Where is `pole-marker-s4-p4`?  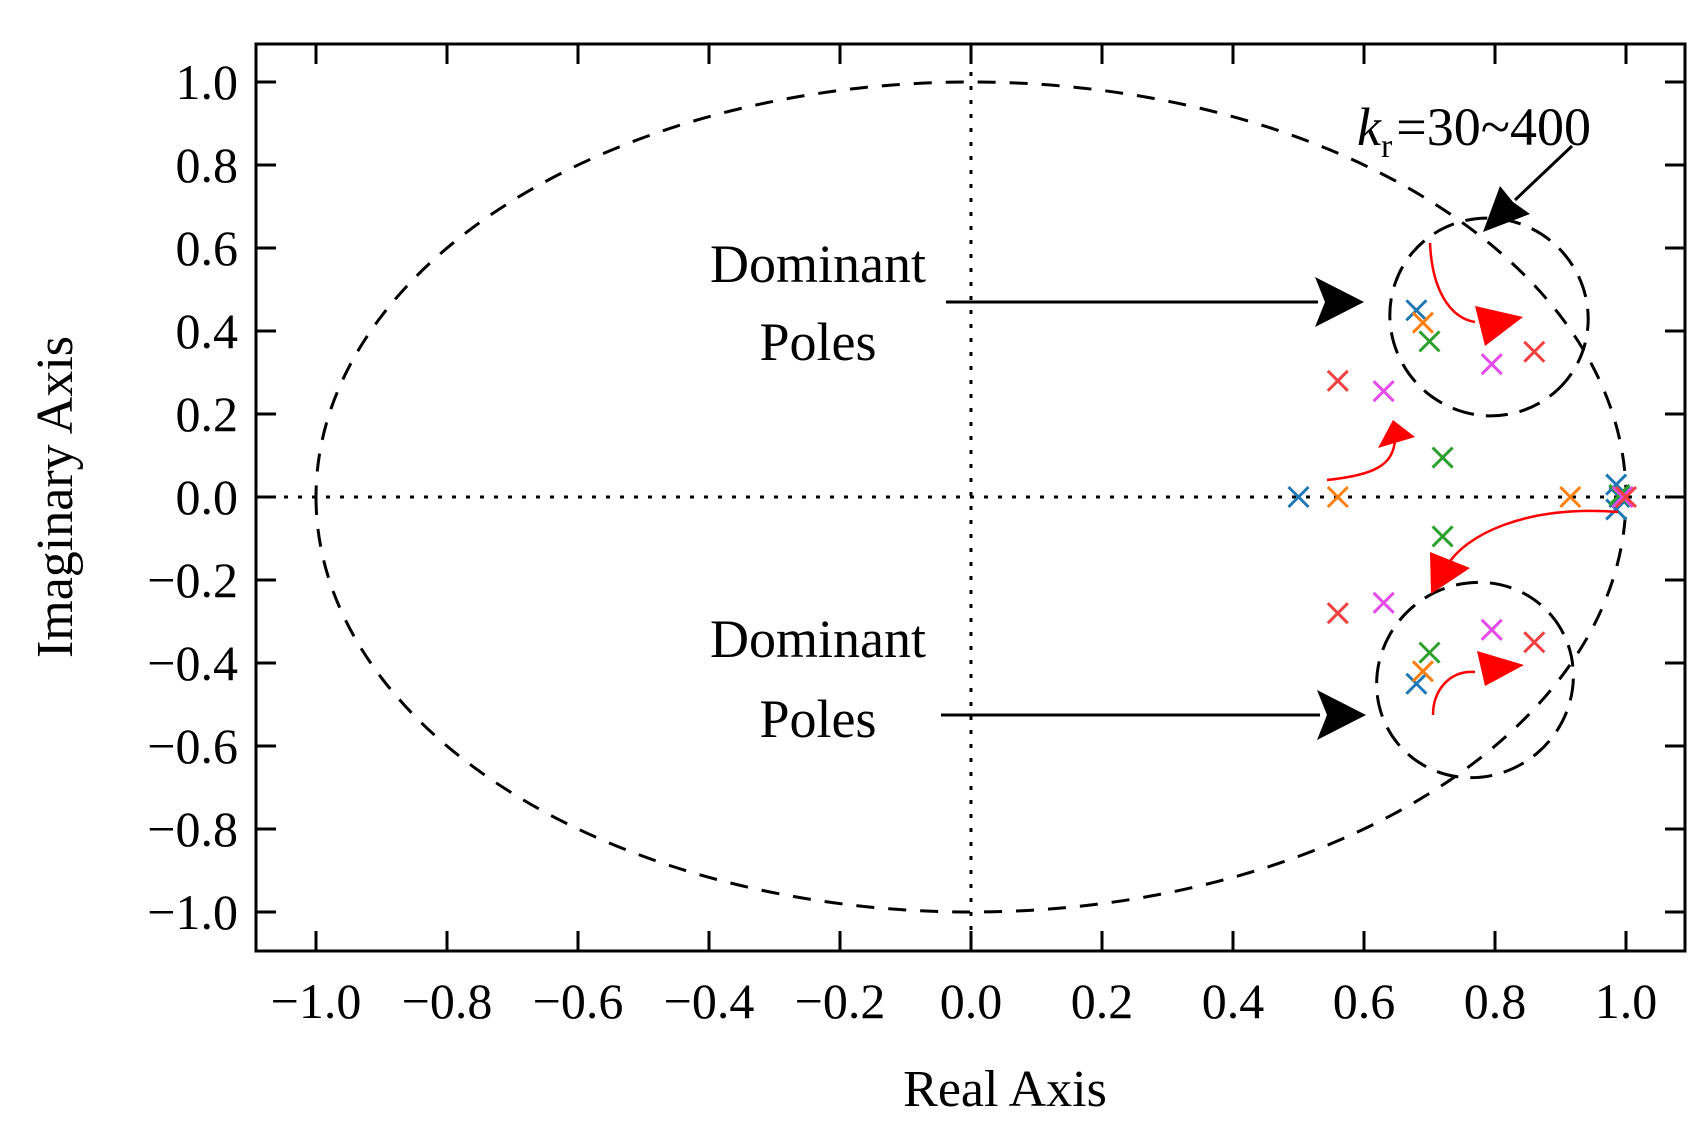 pole-marker-s4-p4 is located at coordinates (1626, 497).